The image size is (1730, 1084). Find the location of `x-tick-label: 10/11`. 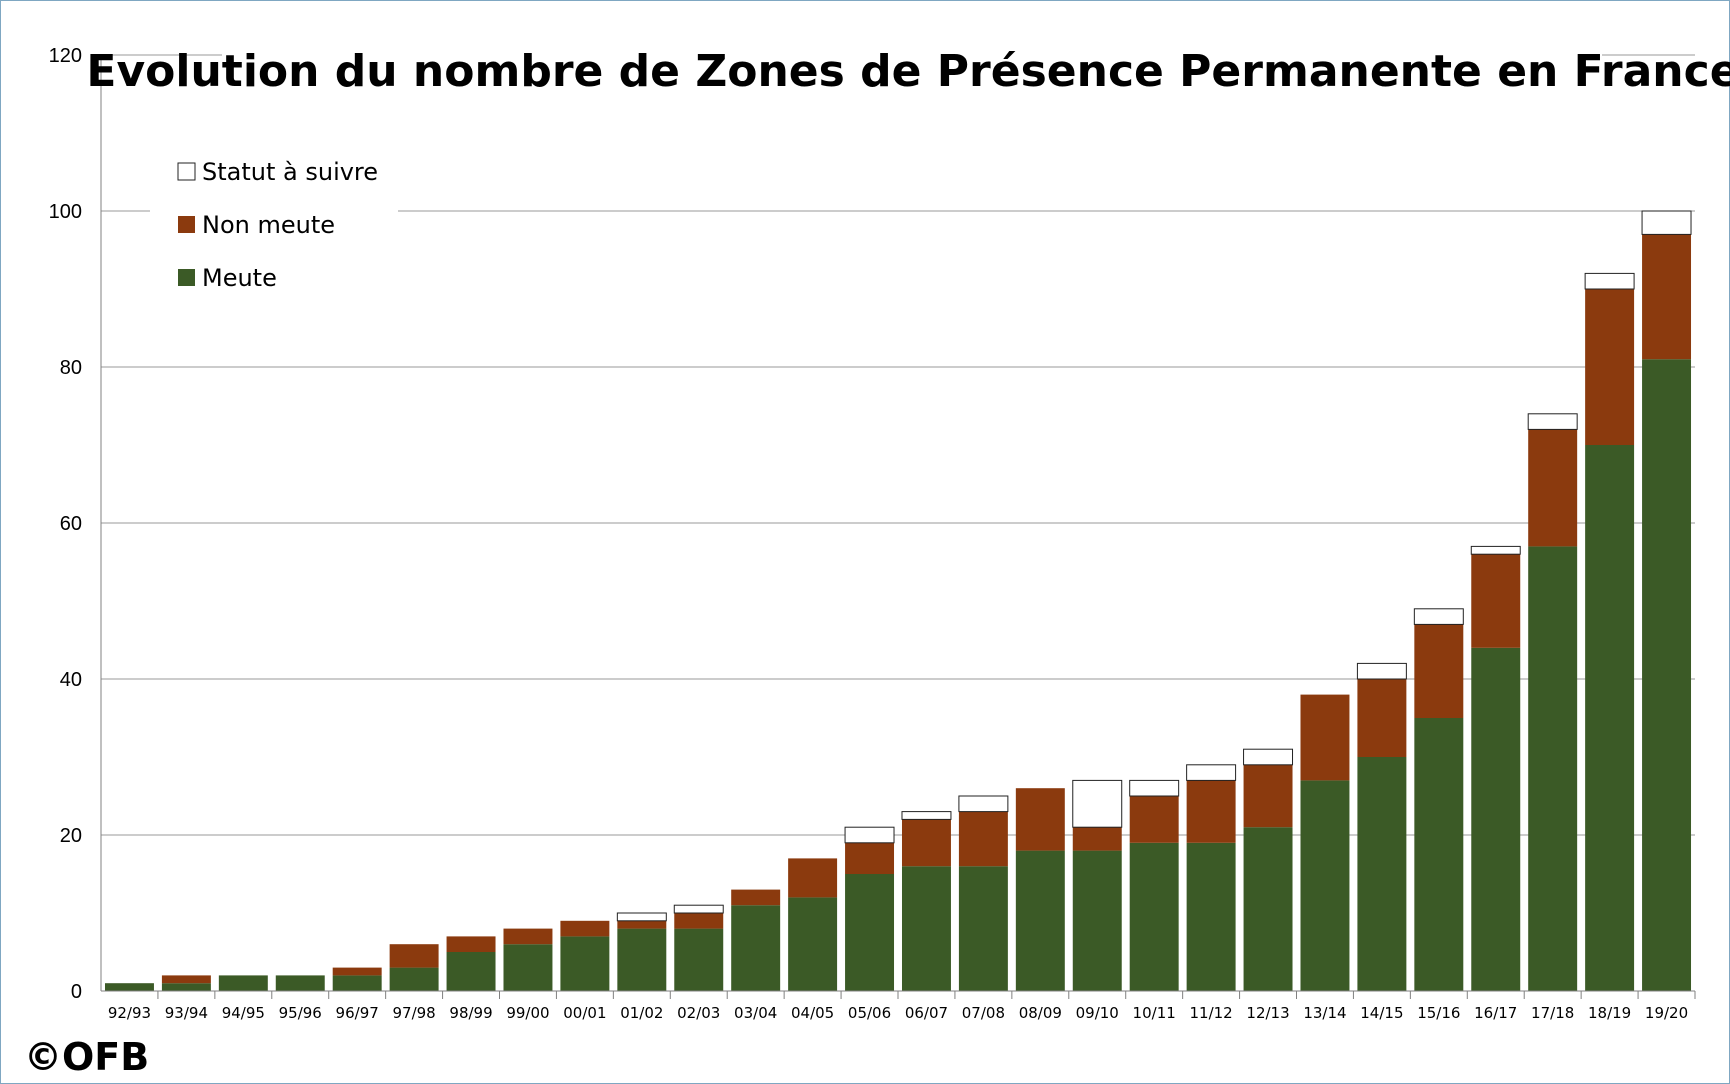

x-tick-label: 10/11 is located at coordinates (1154, 1013).